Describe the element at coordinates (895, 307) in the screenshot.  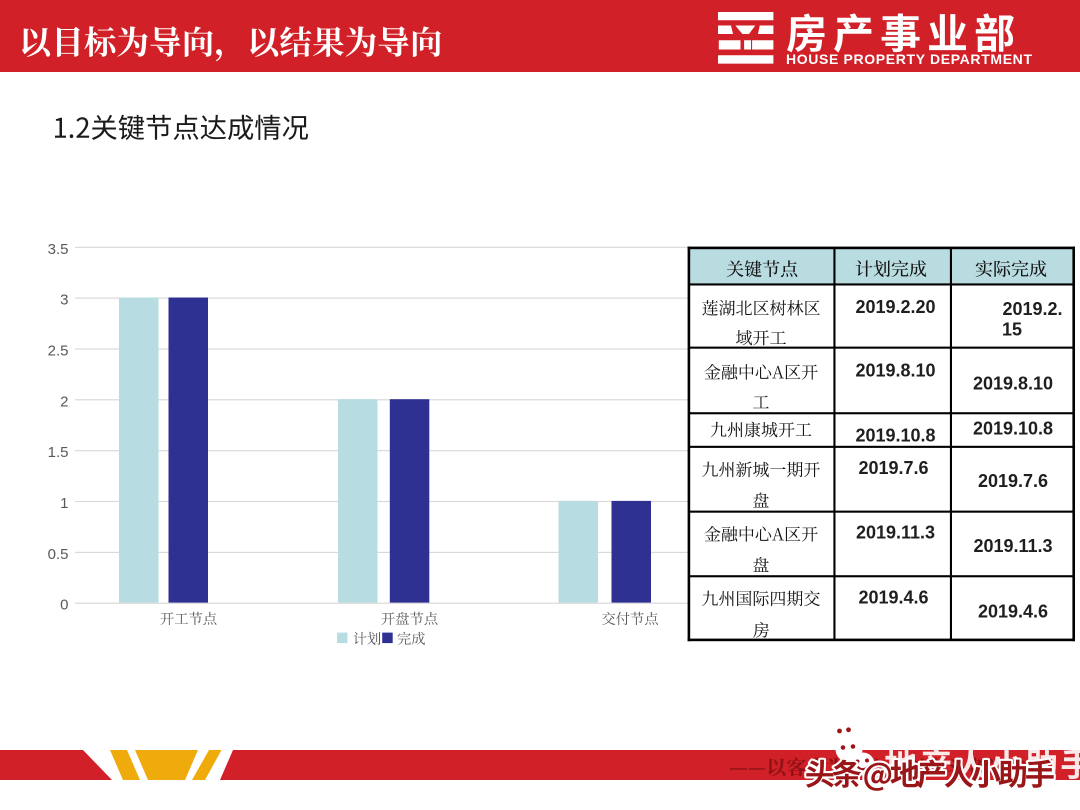
I see `svg-text: 2019.2.20` at that location.